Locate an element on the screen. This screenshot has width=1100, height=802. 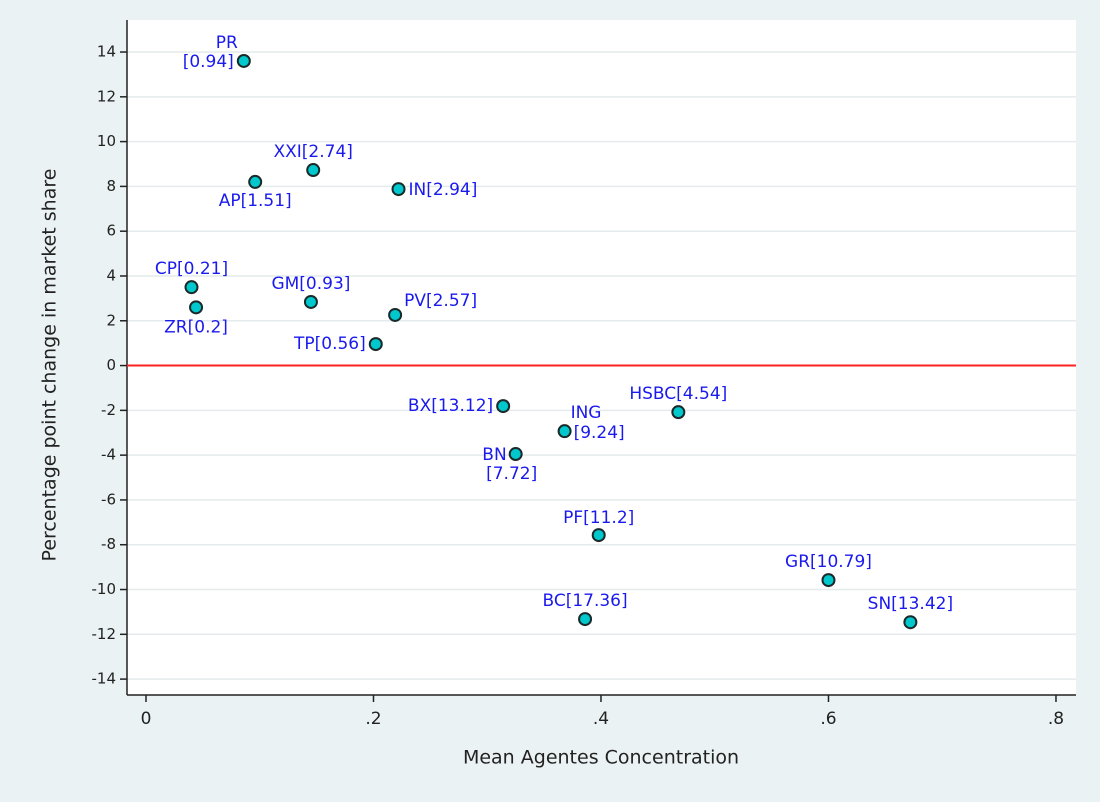
point-label: BX[13.12] is located at coordinates (450, 406).